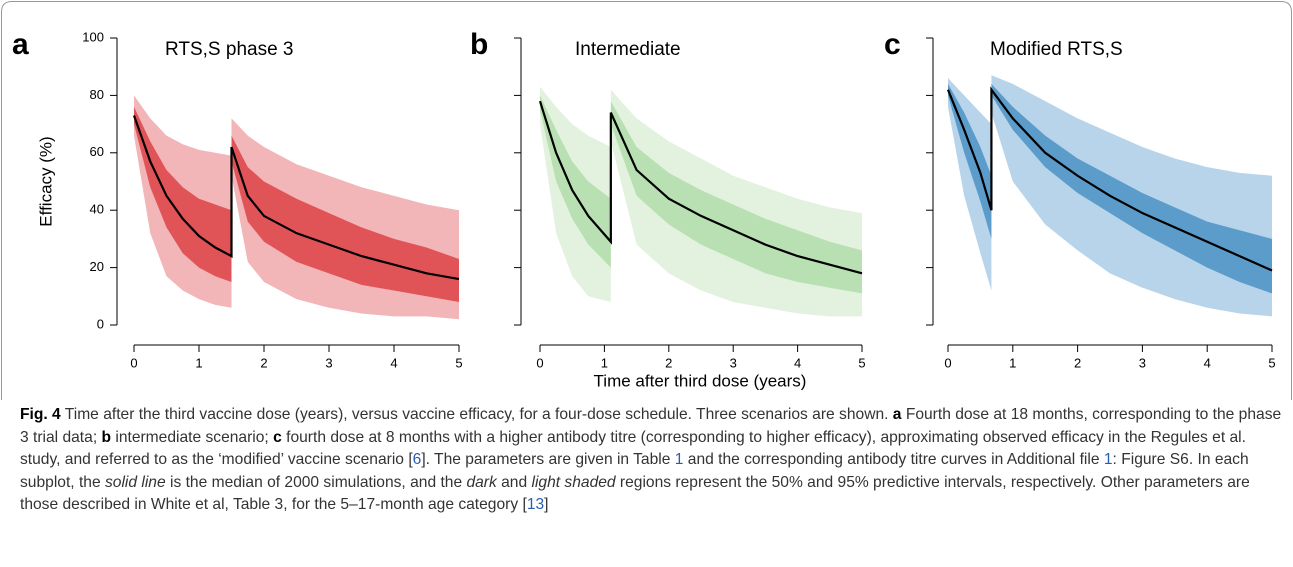 This screenshot has width=1293, height=567. Describe the element at coordinates (573, 482) in the screenshot. I see `caption-run: light shaded` at that location.